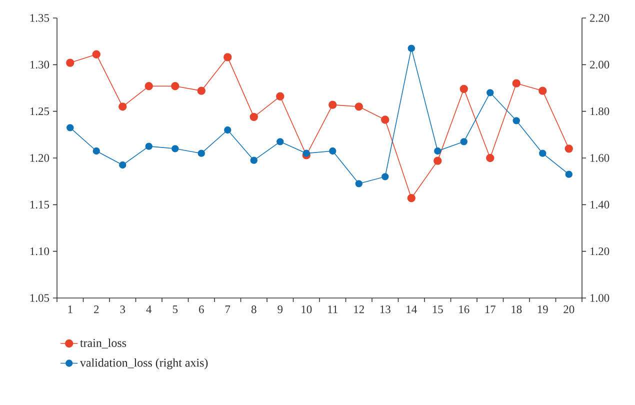 The image size is (635, 405). What do you see at coordinates (40, 158) in the screenshot?
I see `y-tick-label: 1.20` at bounding box center [40, 158].